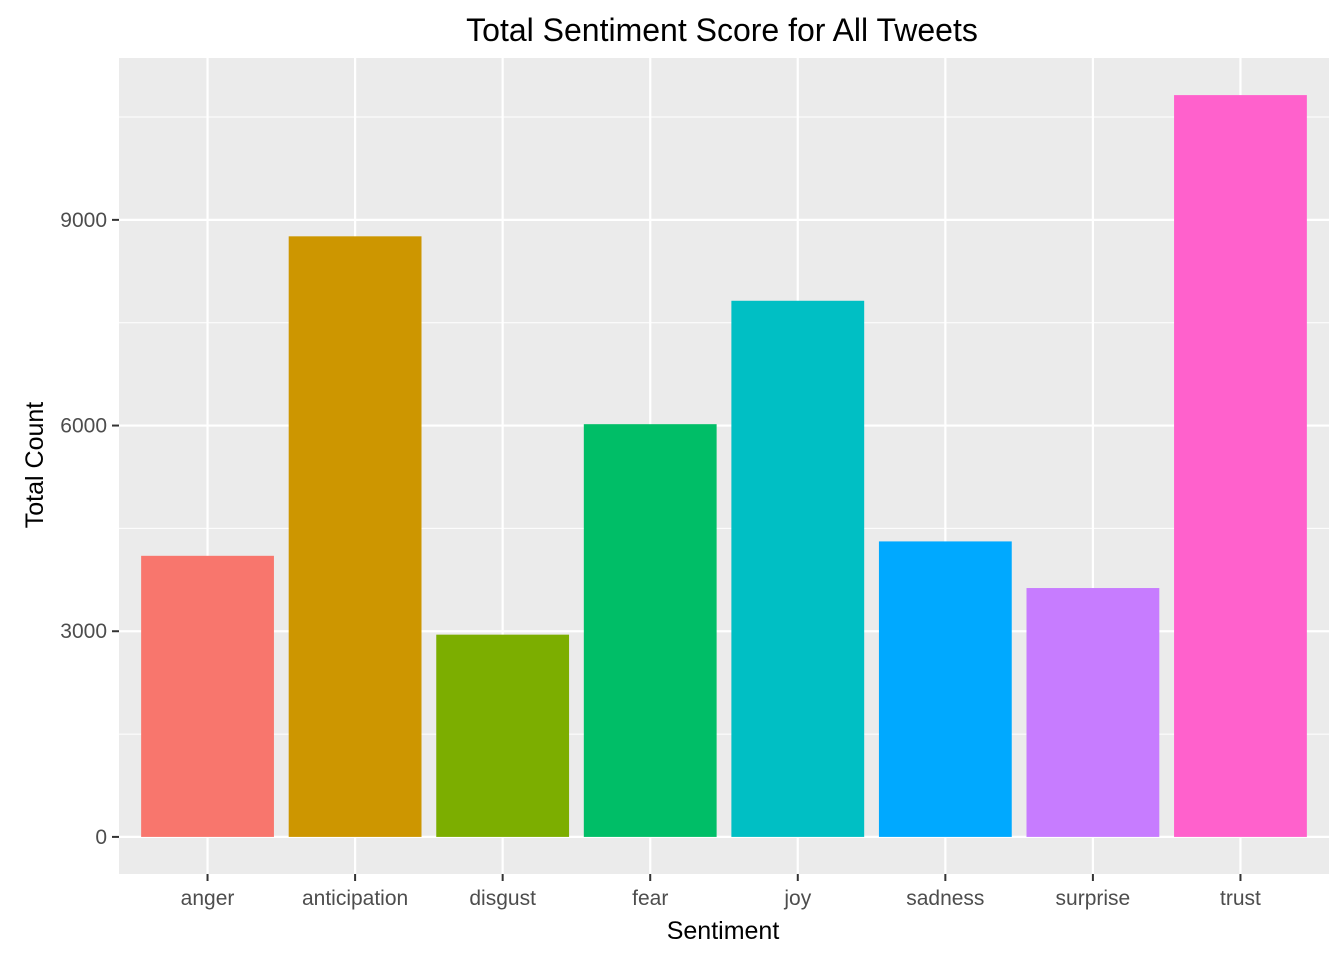 Image resolution: width=1344 pixels, height=960 pixels. Describe the element at coordinates (83, 220) in the screenshot. I see `y-tick-label: 9000` at that location.